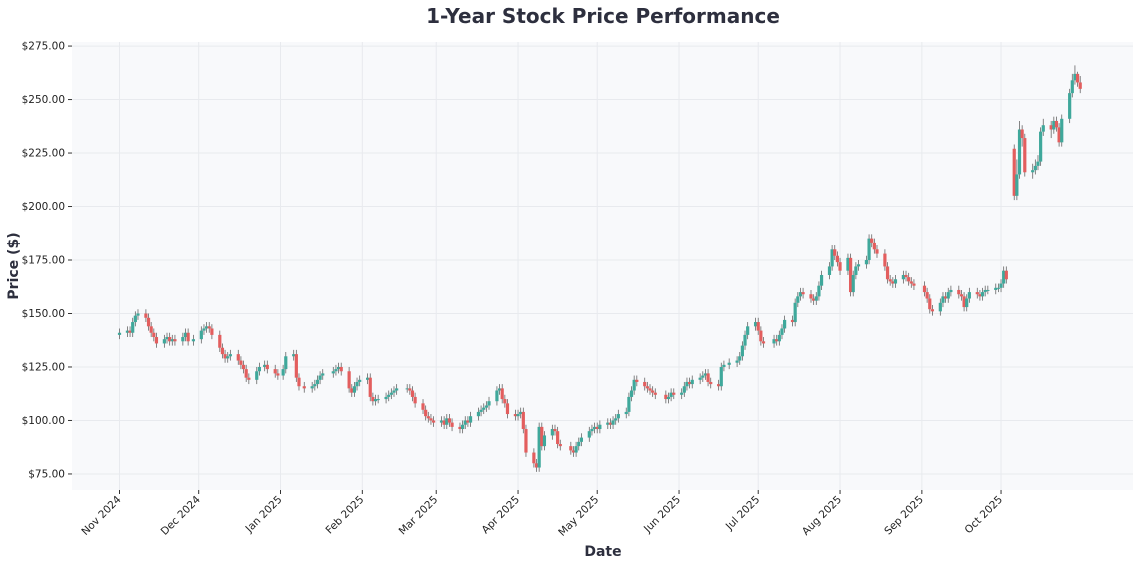 This screenshot has height=566, width=1140. Describe the element at coordinates (904, 516) in the screenshot. I see `x-tick-label: Sep 2025` at that location.